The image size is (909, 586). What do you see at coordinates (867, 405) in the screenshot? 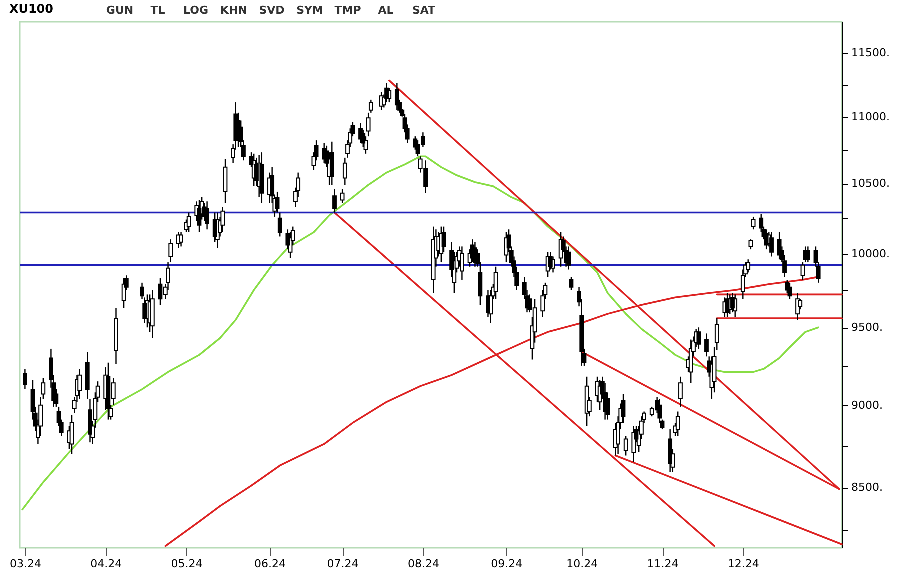
I see `y-tick-label: 9000.` at bounding box center [867, 405].